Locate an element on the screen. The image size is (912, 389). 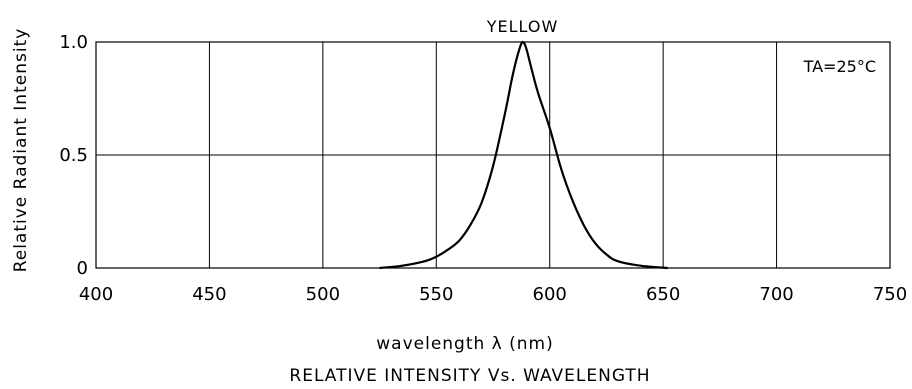
x-tick-label: 650 is located at coordinates (663, 294).